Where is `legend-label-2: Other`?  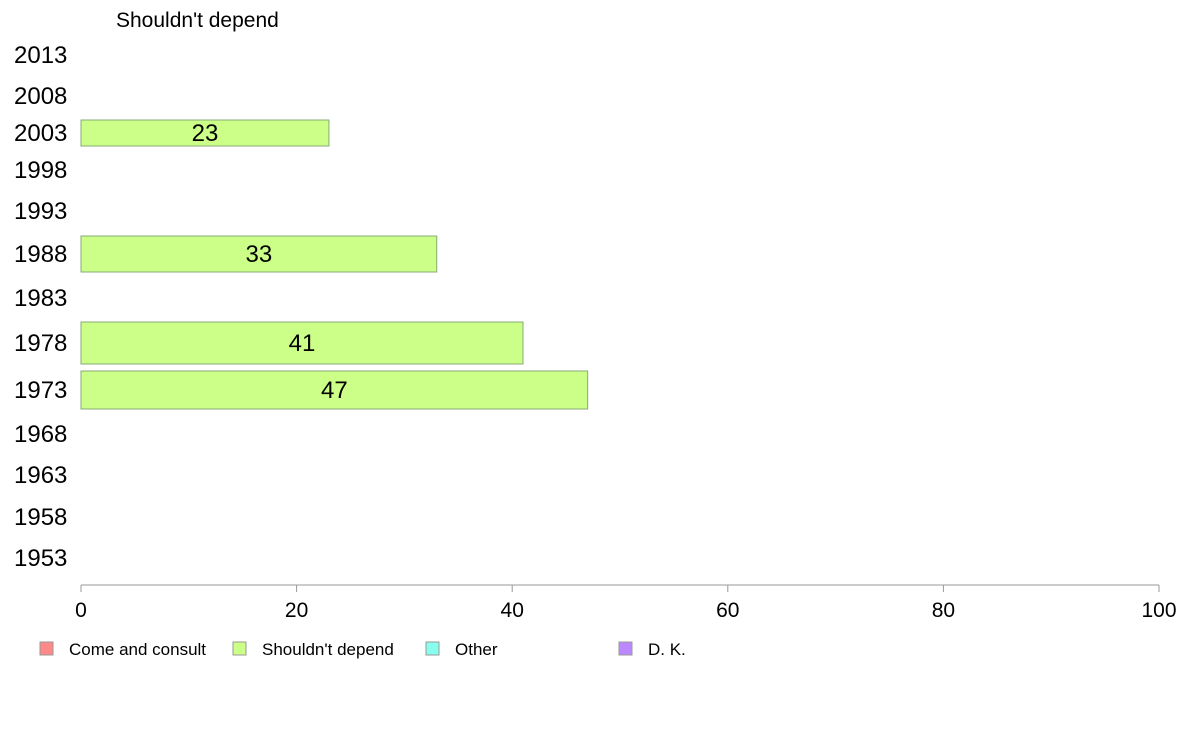
legend-label-2: Other is located at coordinates (476, 649).